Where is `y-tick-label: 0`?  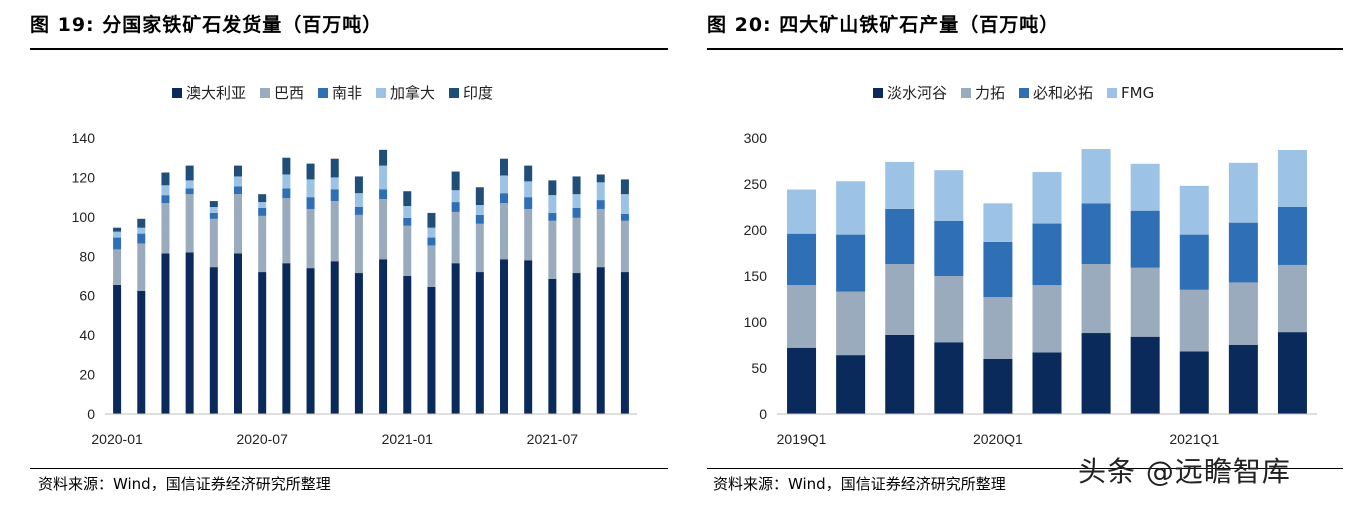 y-tick-label: 0 is located at coordinates (763, 414).